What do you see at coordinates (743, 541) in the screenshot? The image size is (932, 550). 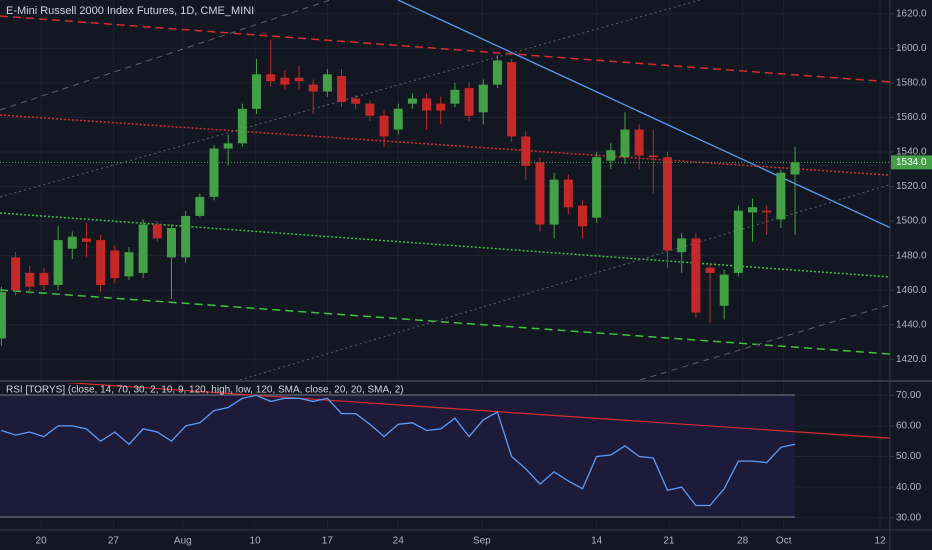 I see `x-tick-label: 28` at bounding box center [743, 541].